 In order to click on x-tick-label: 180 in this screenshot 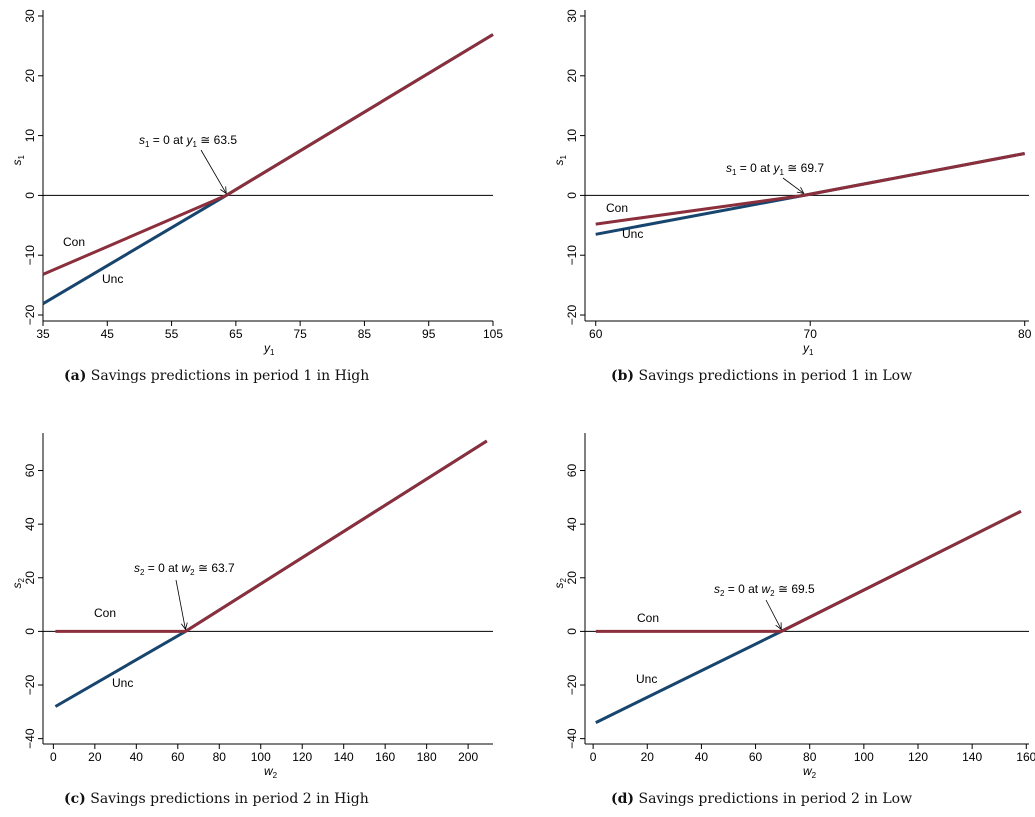, I will do `click(427, 757)`.